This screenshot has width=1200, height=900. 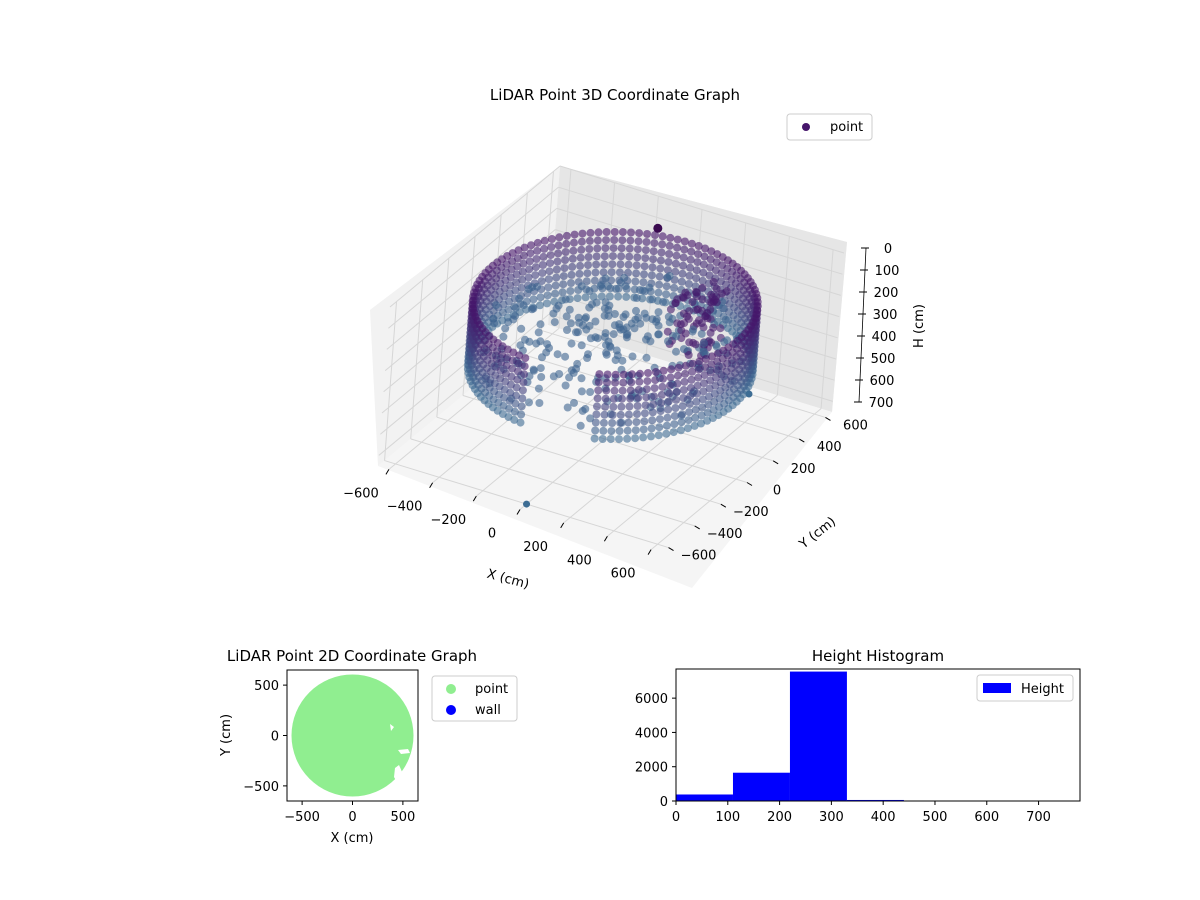 I want to click on legend-2d-wall-marker, so click(x=451, y=710).